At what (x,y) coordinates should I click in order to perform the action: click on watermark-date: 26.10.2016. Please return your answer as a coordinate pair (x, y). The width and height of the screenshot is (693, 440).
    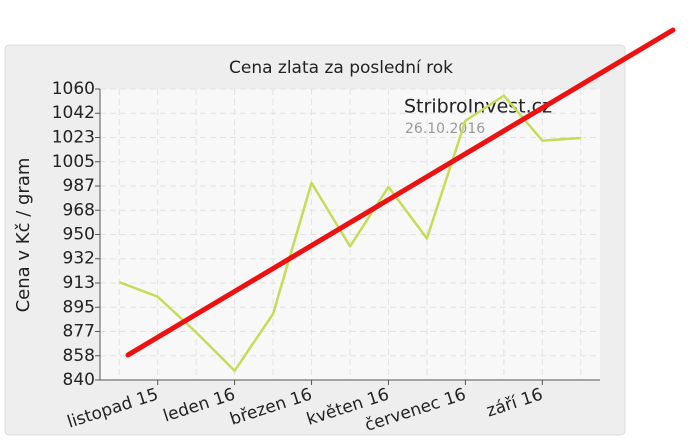
    Looking at the image, I should click on (445, 129).